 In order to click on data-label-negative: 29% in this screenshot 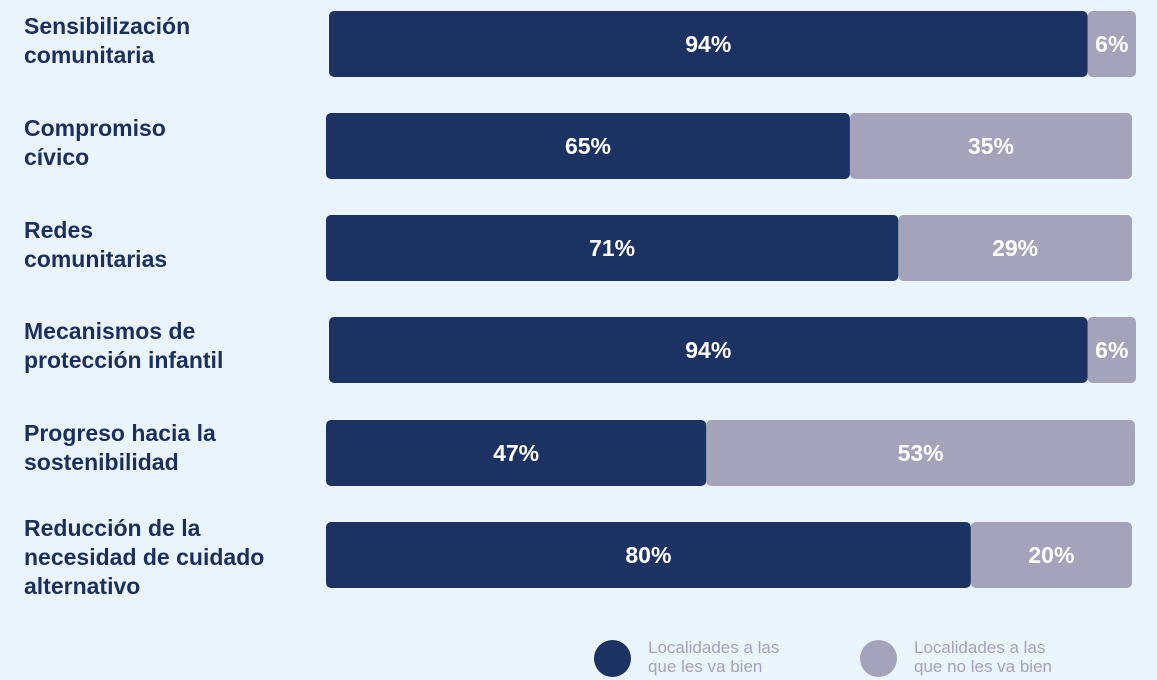, I will do `click(1015, 248)`.